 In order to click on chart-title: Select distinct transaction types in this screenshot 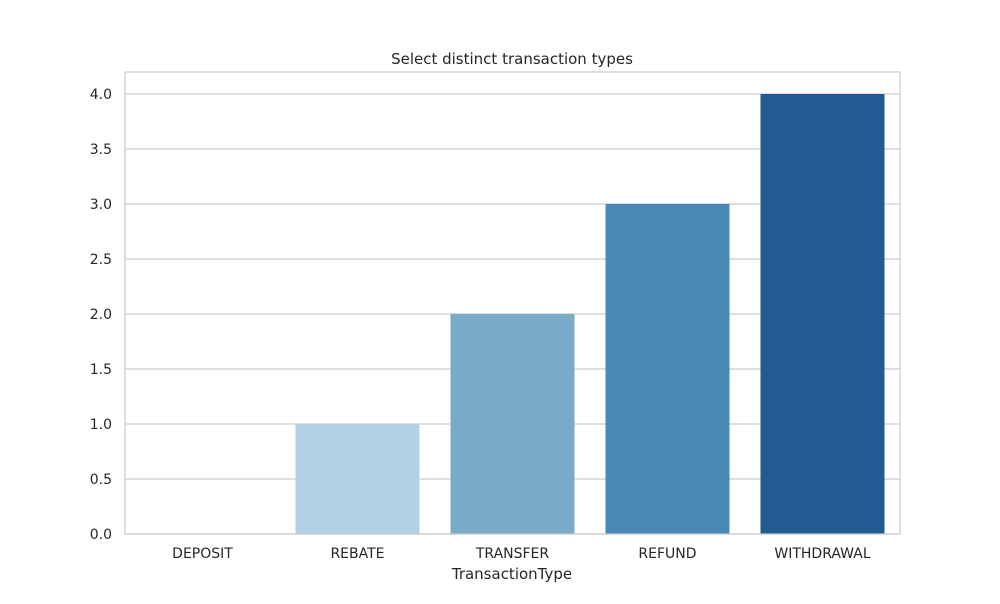, I will do `click(512, 59)`.